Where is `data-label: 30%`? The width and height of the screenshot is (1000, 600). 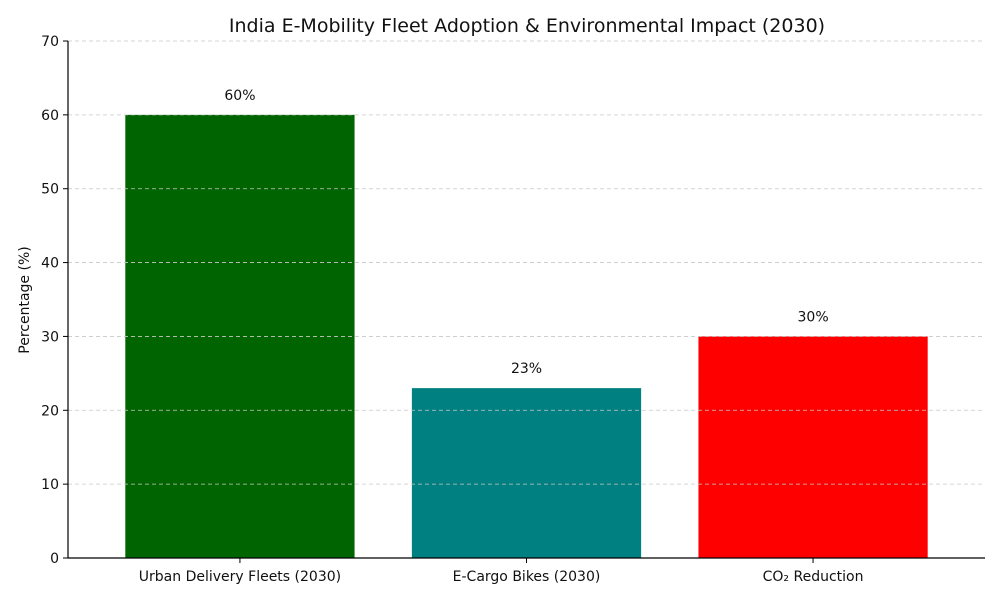 data-label: 30% is located at coordinates (813, 317).